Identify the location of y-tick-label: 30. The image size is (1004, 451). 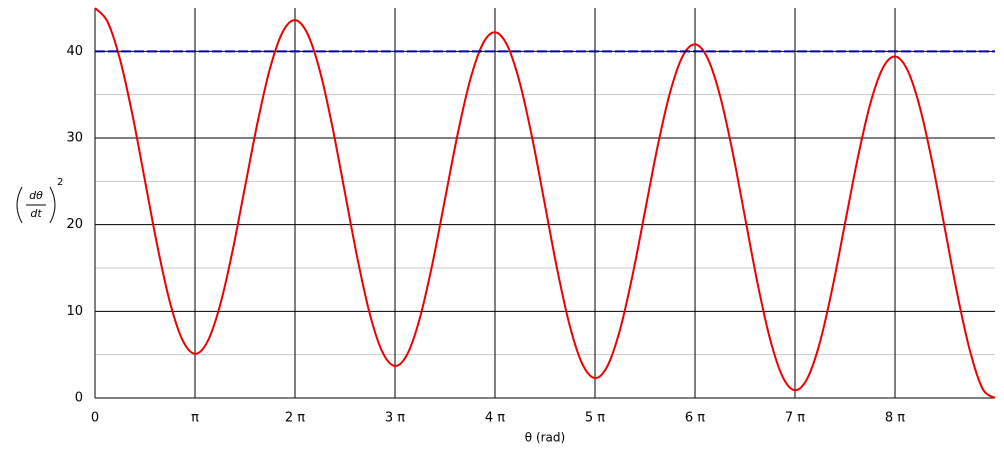
(74, 138).